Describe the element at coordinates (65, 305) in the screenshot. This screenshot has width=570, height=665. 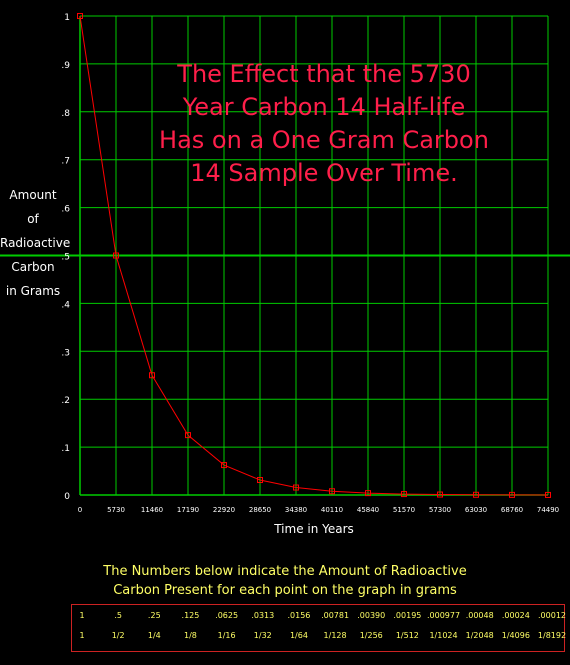
I see `y-tick-label: .4` at that location.